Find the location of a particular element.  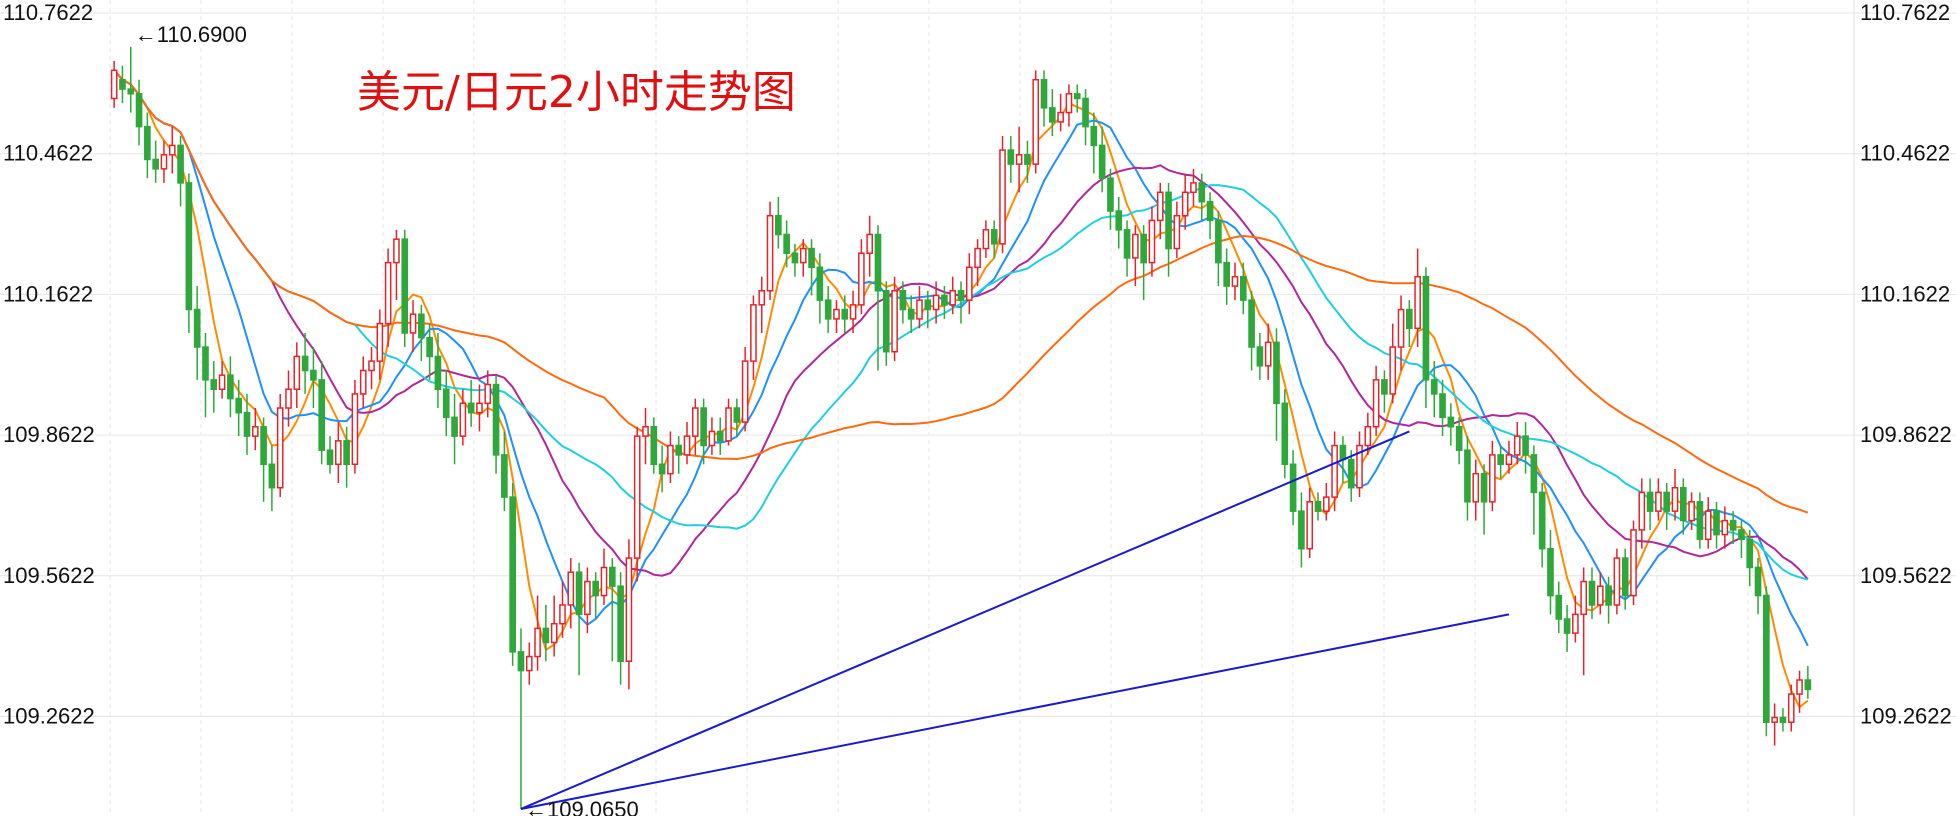

chart-title: 美元/日元2小时走势图 is located at coordinates (576, 92).